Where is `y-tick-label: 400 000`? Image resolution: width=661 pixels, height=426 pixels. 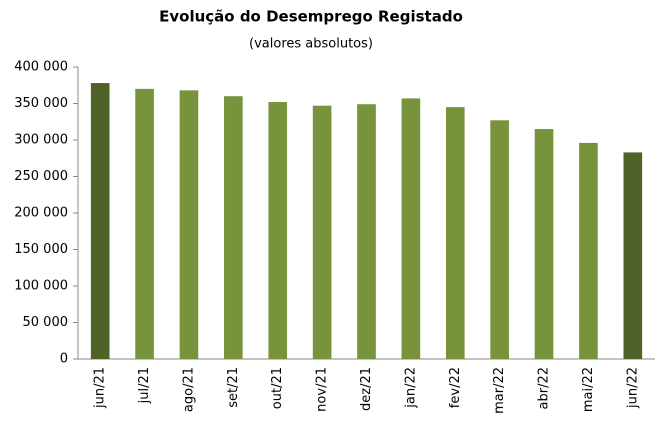
y-tick-label: 400 000 is located at coordinates (41, 67).